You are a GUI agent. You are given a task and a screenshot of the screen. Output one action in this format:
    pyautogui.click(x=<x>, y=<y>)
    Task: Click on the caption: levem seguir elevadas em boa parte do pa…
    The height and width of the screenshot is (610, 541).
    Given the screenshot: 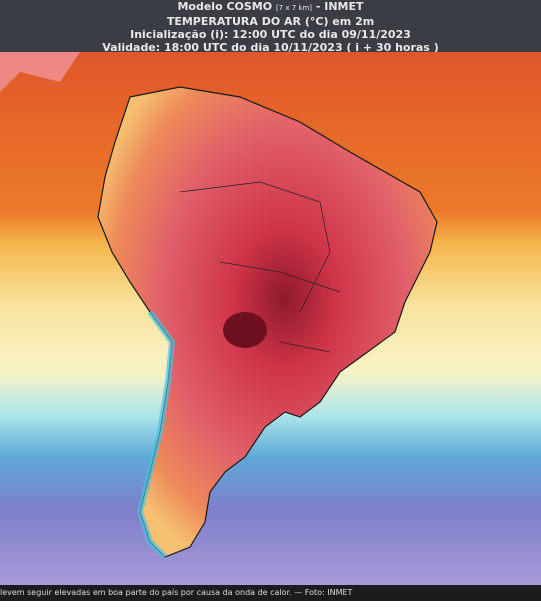 What is the action you would take?
    pyautogui.click(x=270, y=593)
    